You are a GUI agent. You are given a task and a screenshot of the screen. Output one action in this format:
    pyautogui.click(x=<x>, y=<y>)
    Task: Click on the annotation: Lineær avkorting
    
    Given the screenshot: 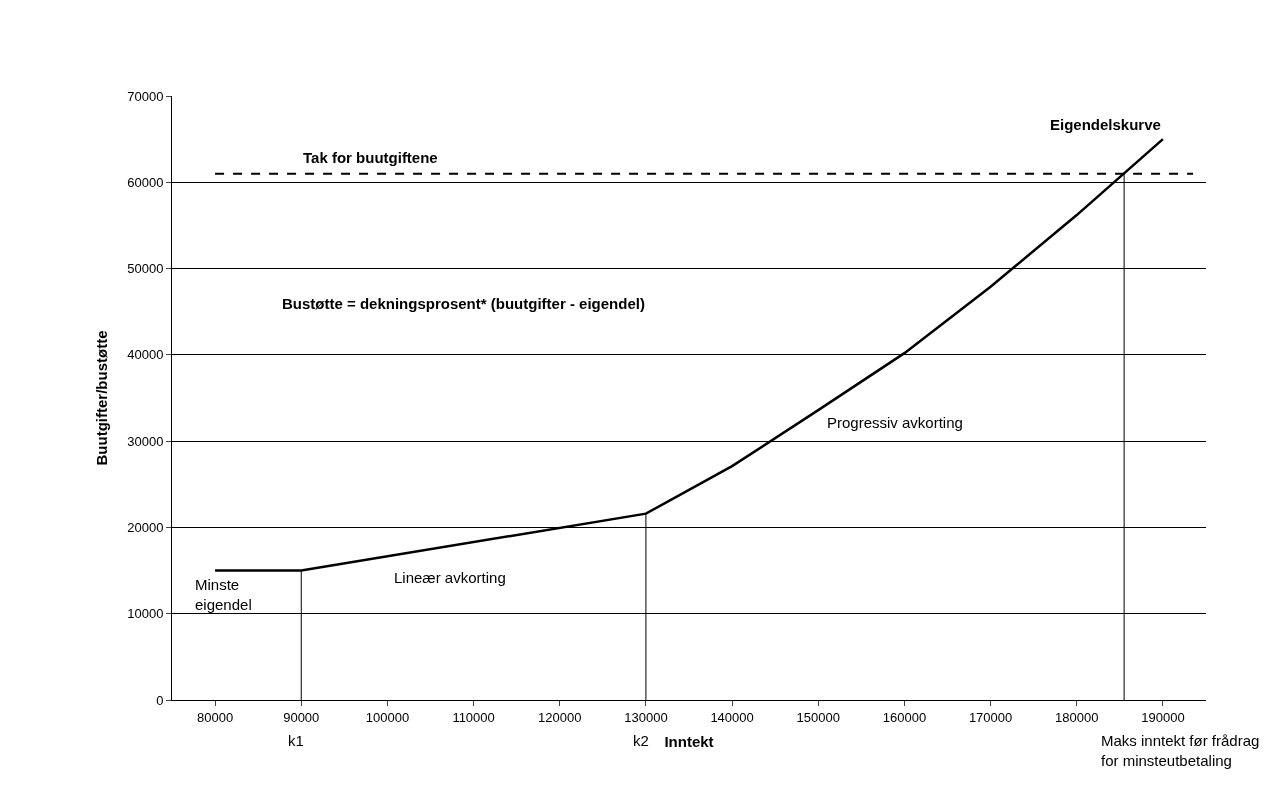 What is the action you would take?
    pyautogui.click(x=450, y=577)
    